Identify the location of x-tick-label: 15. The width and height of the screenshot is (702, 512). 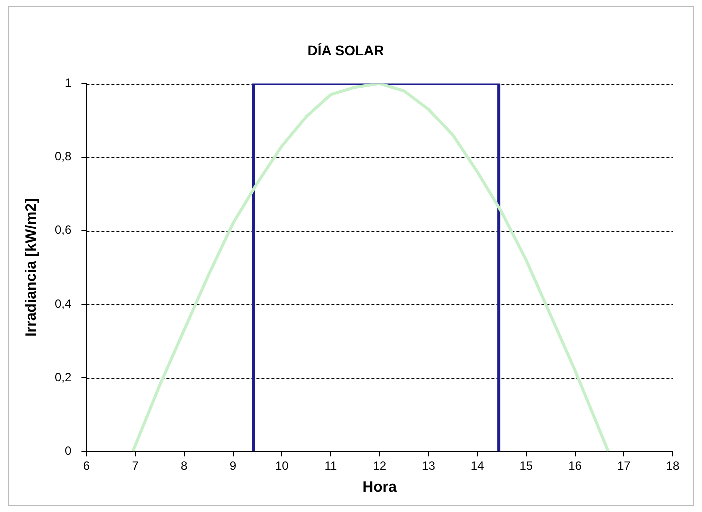
(527, 466).